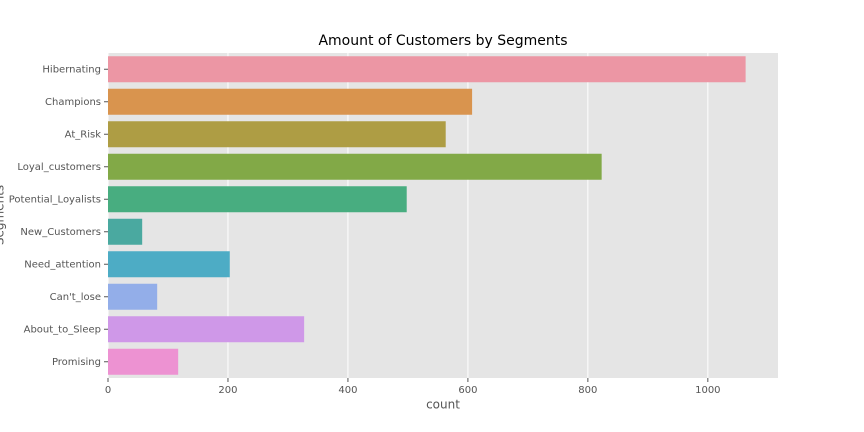 Image resolution: width=864 pixels, height=432 pixels. Describe the element at coordinates (83, 134) in the screenshot. I see `y-tick-label: At_Risk` at that location.